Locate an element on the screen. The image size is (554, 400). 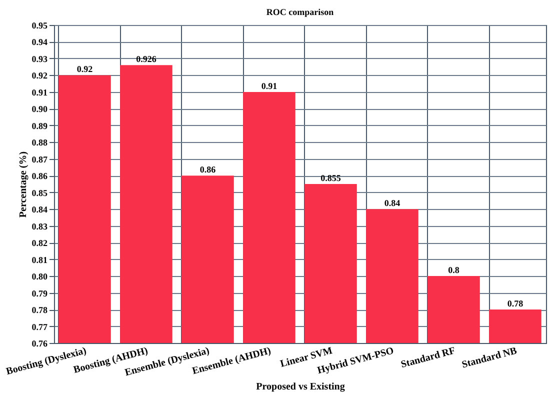
chart-title: ROC comparison is located at coordinates (300, 12).